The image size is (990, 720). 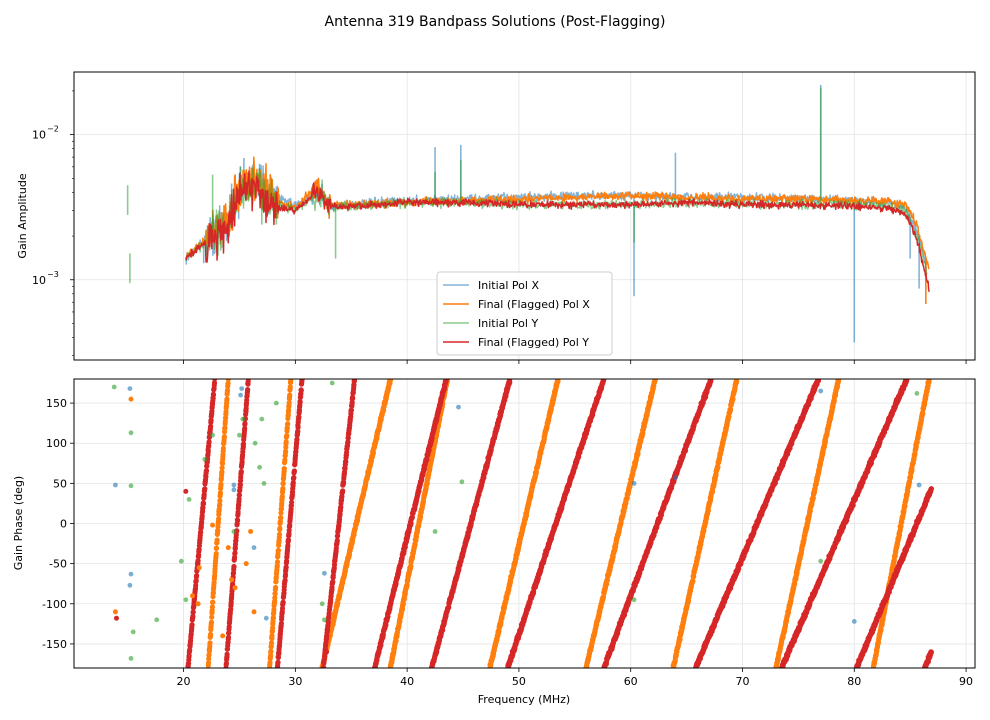 I want to click on phase-ytick-label: 150, so click(x=56, y=403).